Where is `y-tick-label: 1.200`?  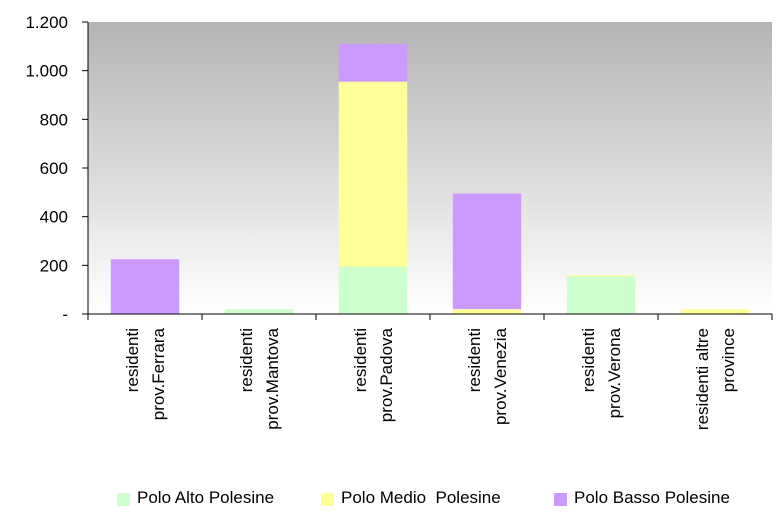 y-tick-label: 1.200 is located at coordinates (46, 22).